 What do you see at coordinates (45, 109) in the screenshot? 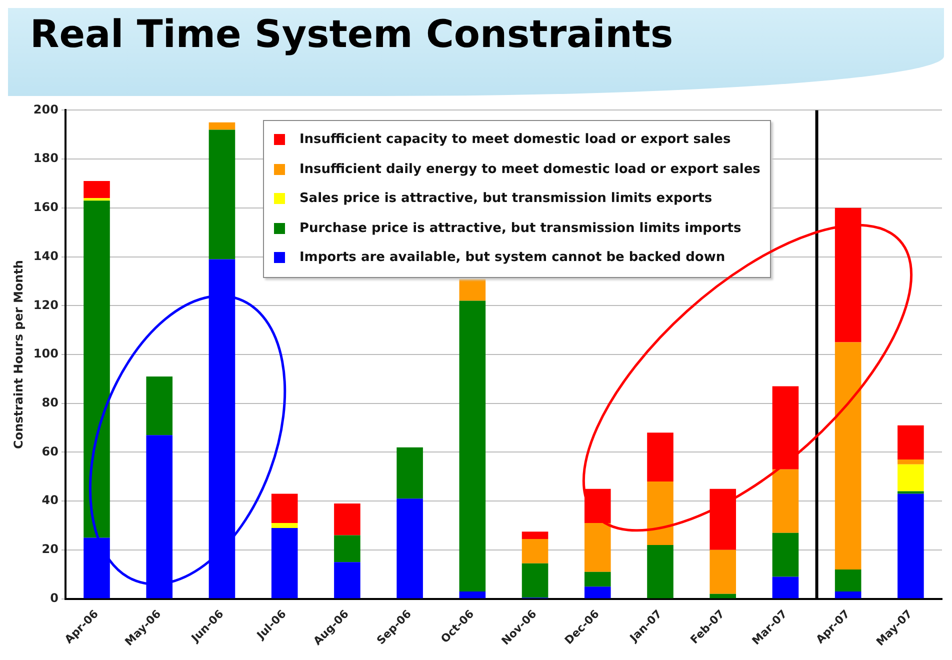
I see `y-tick-label: 200` at bounding box center [45, 109].